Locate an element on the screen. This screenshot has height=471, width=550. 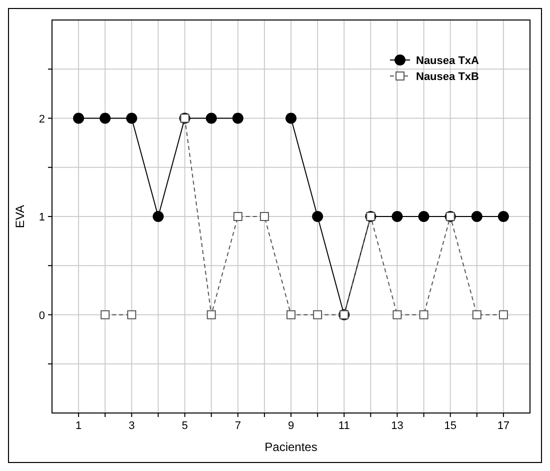
y-tick-label: 0 is located at coordinates (41, 316).